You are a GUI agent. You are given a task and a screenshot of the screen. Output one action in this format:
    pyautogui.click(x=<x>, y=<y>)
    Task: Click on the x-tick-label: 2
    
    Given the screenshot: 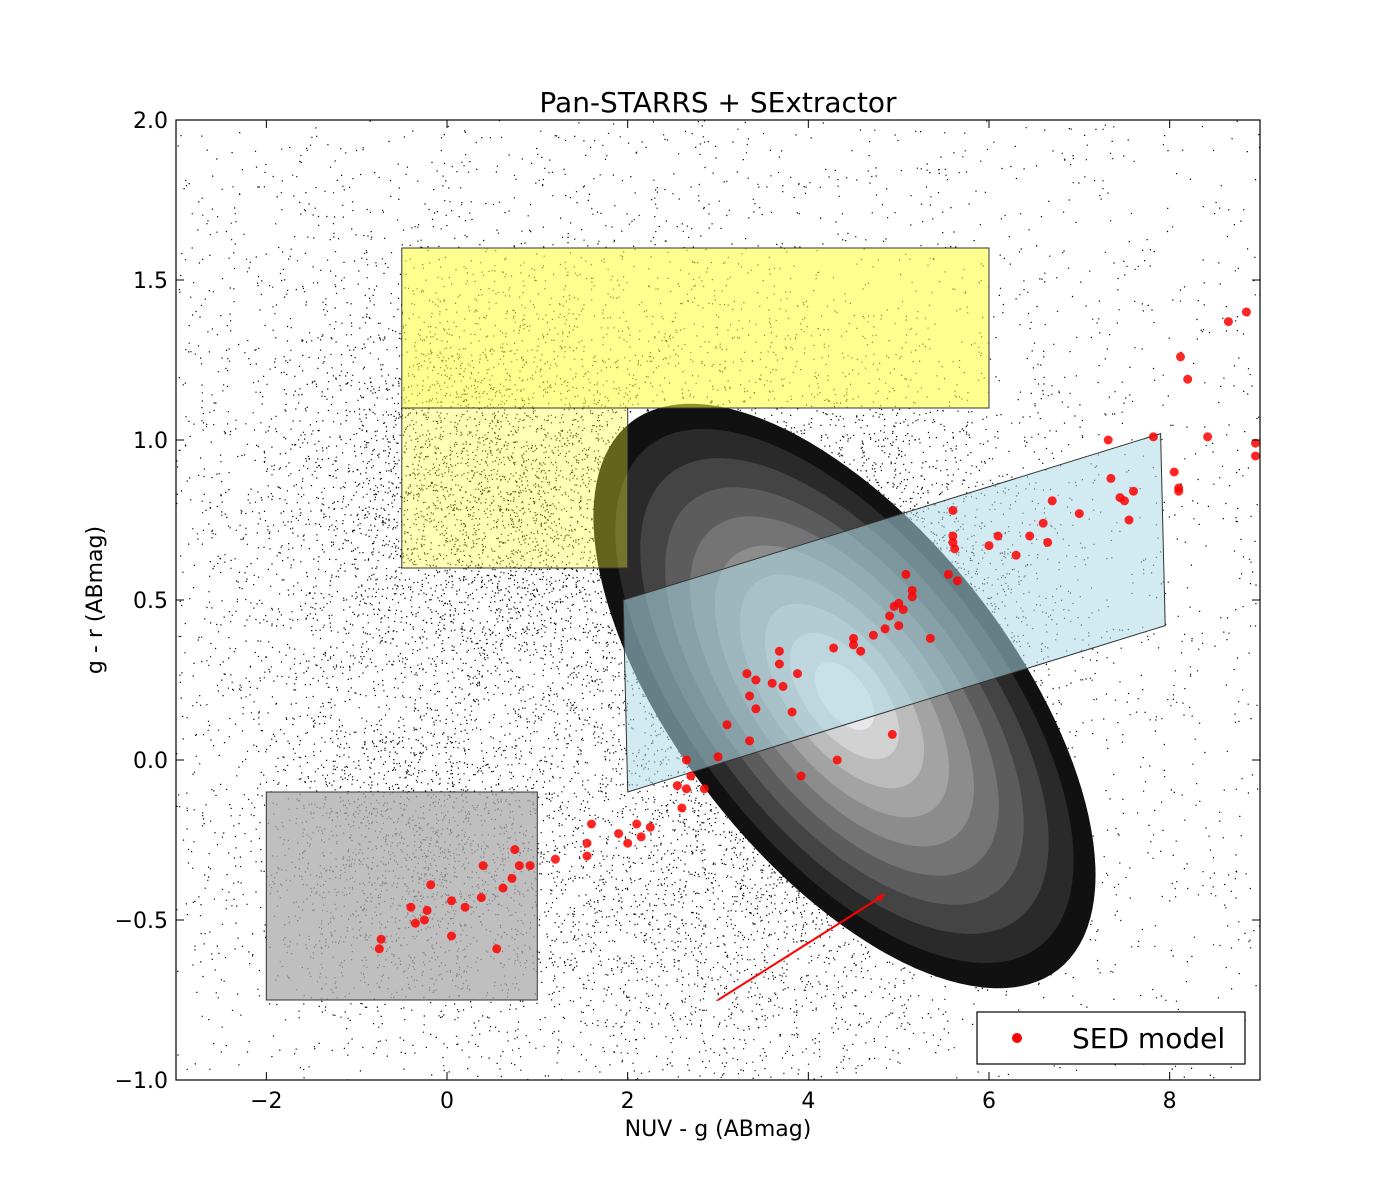 What is the action you would take?
    pyautogui.click(x=628, y=1101)
    